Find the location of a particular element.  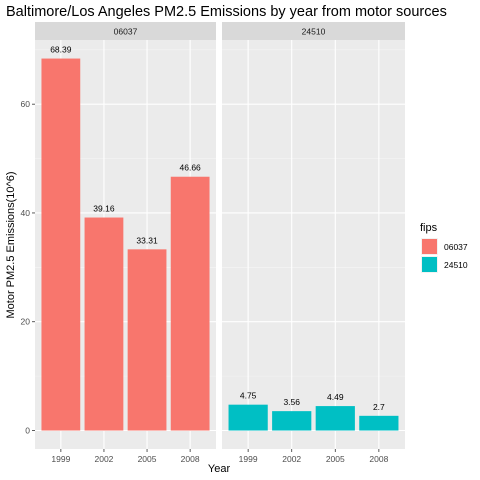

bar-value-label: 68.39 is located at coordinates (61, 50).